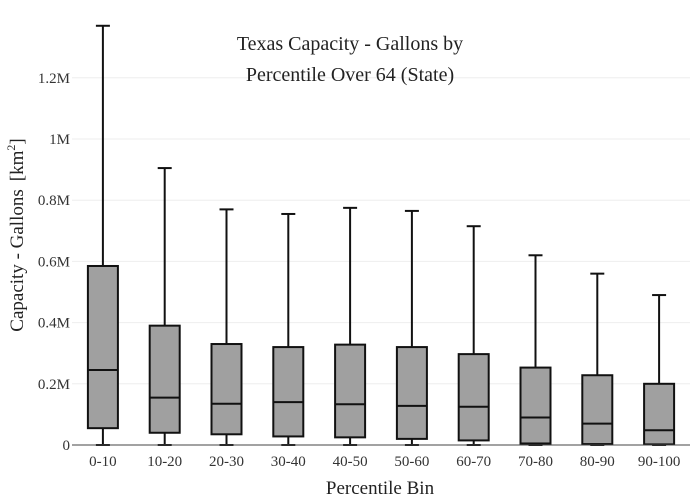  I want to click on y-tick-label-5: 1M, so click(59, 140).